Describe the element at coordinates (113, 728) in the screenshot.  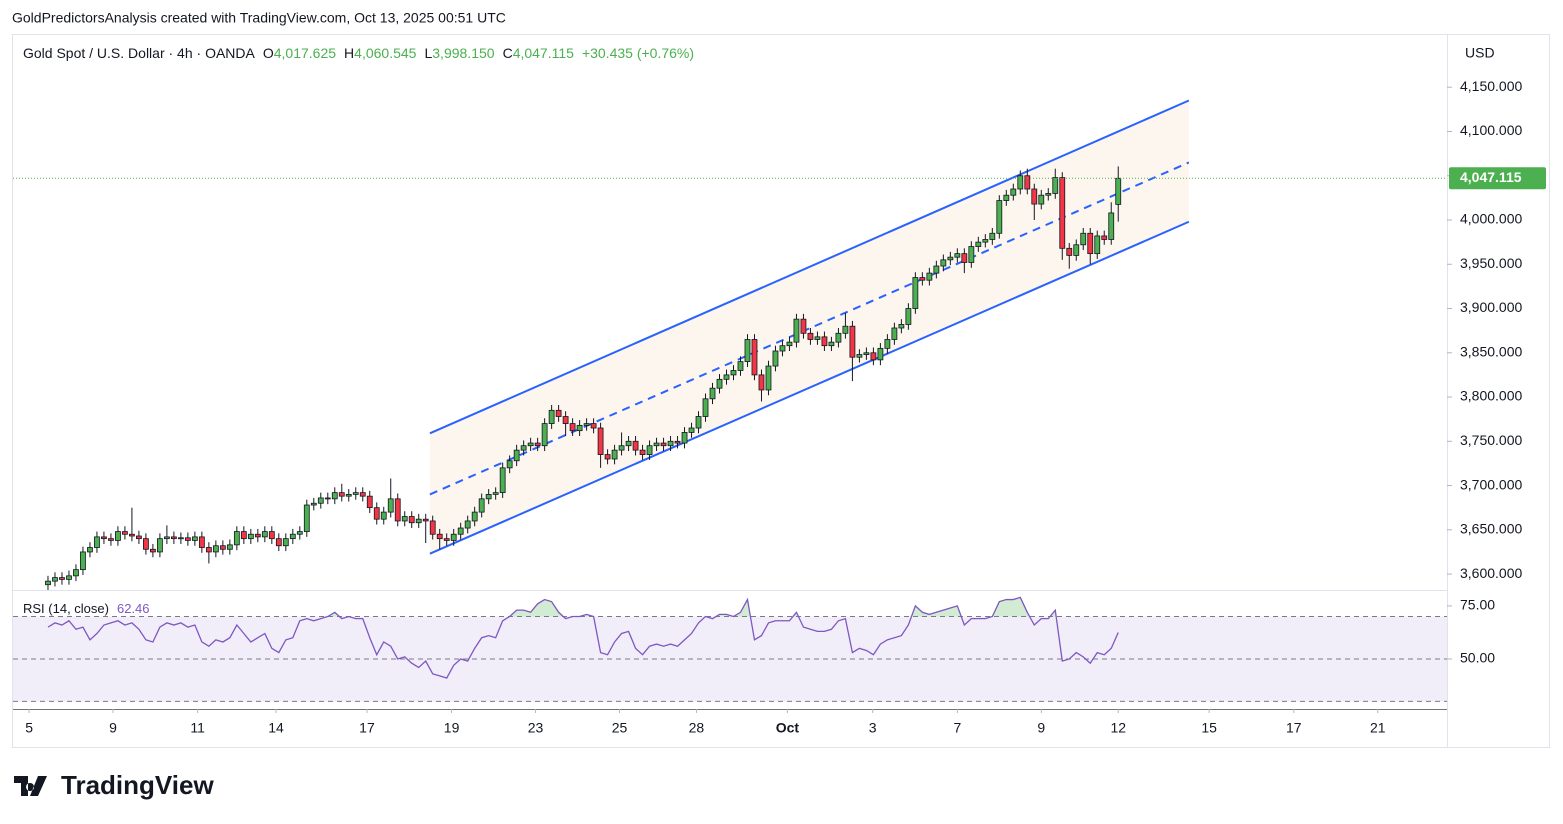
I see `x-tick-label: 9` at that location.